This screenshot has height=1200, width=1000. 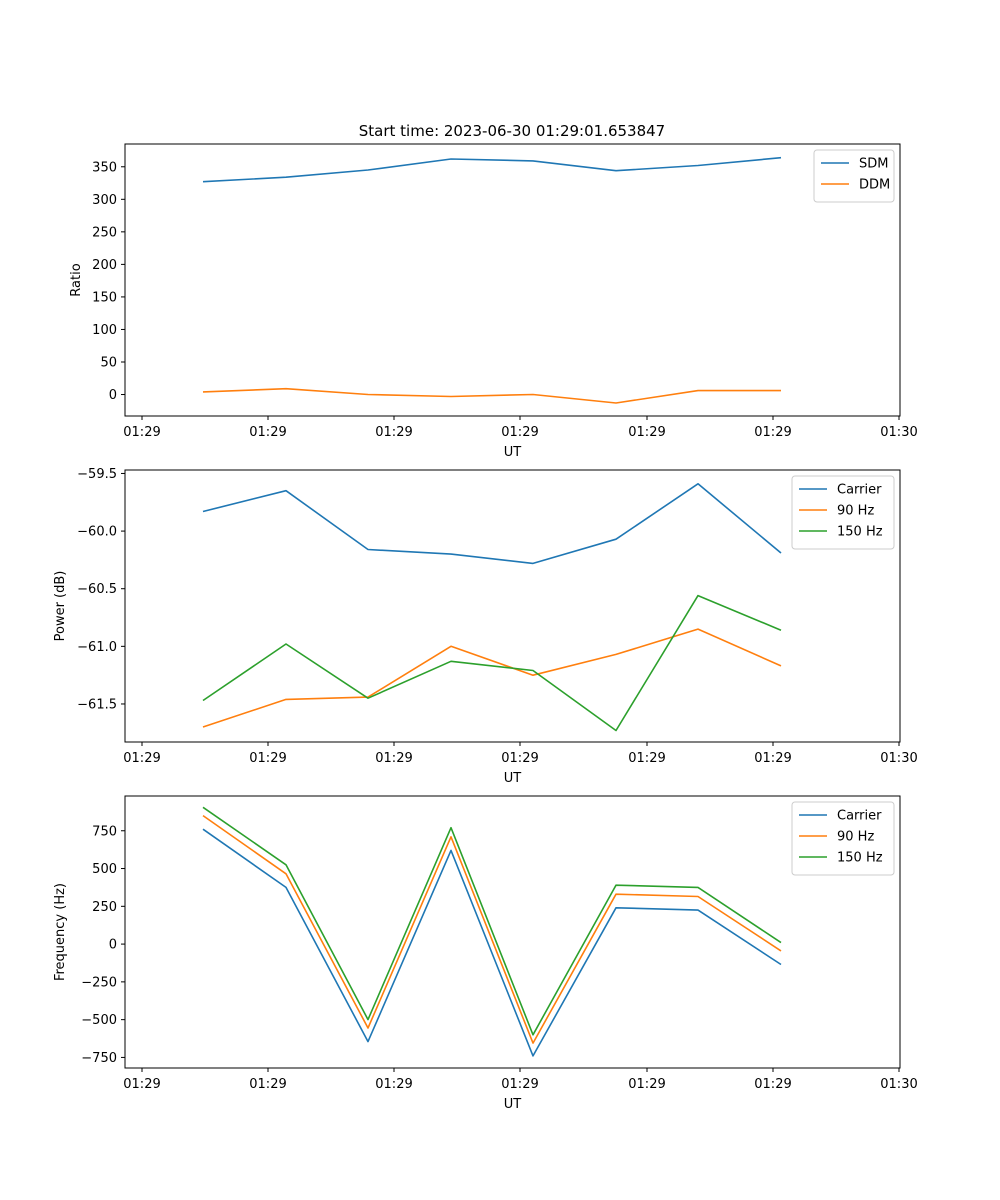 What do you see at coordinates (99, 1058) in the screenshot?
I see `y-tick-label: −750` at bounding box center [99, 1058].